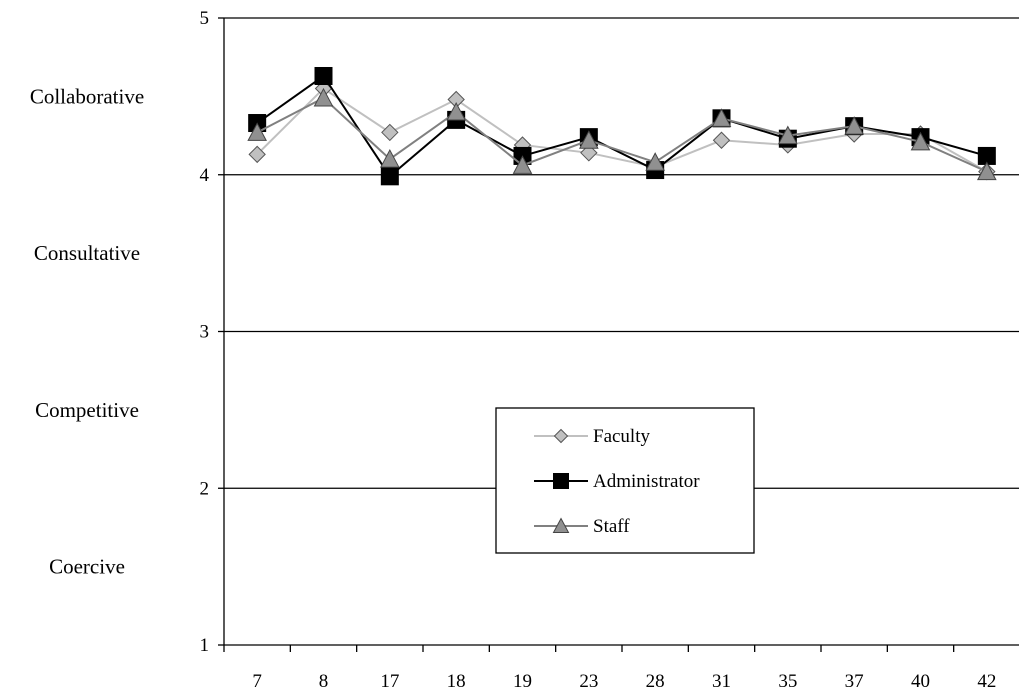  Describe the element at coordinates (522, 681) in the screenshot. I see `x-tick-label: 19` at that location.